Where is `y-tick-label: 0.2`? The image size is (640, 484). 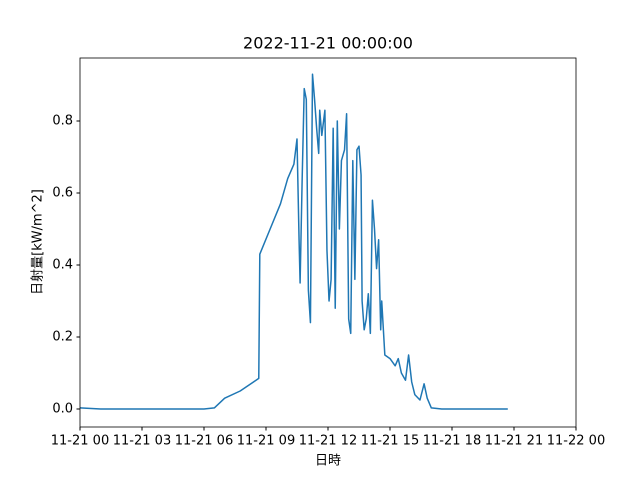
y-tick-label: 0.2 is located at coordinates (62, 337).